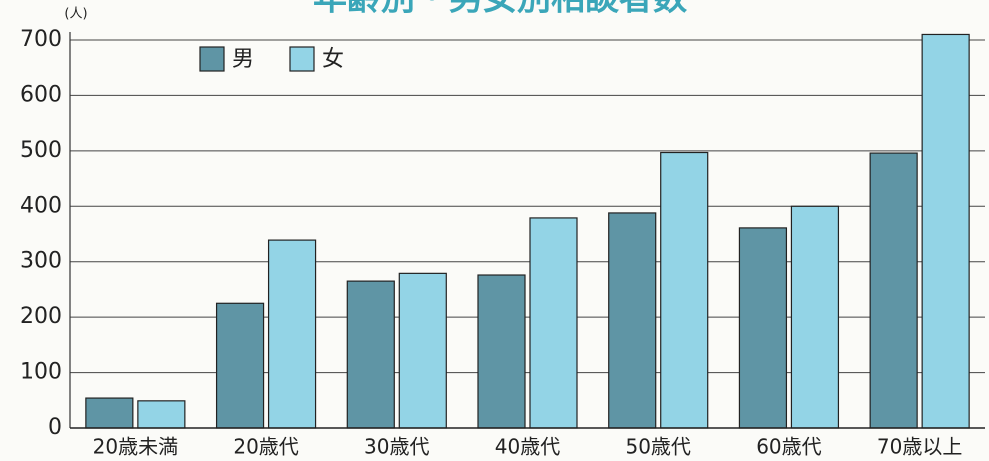  What do you see at coordinates (265, 447) in the screenshot?
I see `x-tick-label: 20歳代` at bounding box center [265, 447].